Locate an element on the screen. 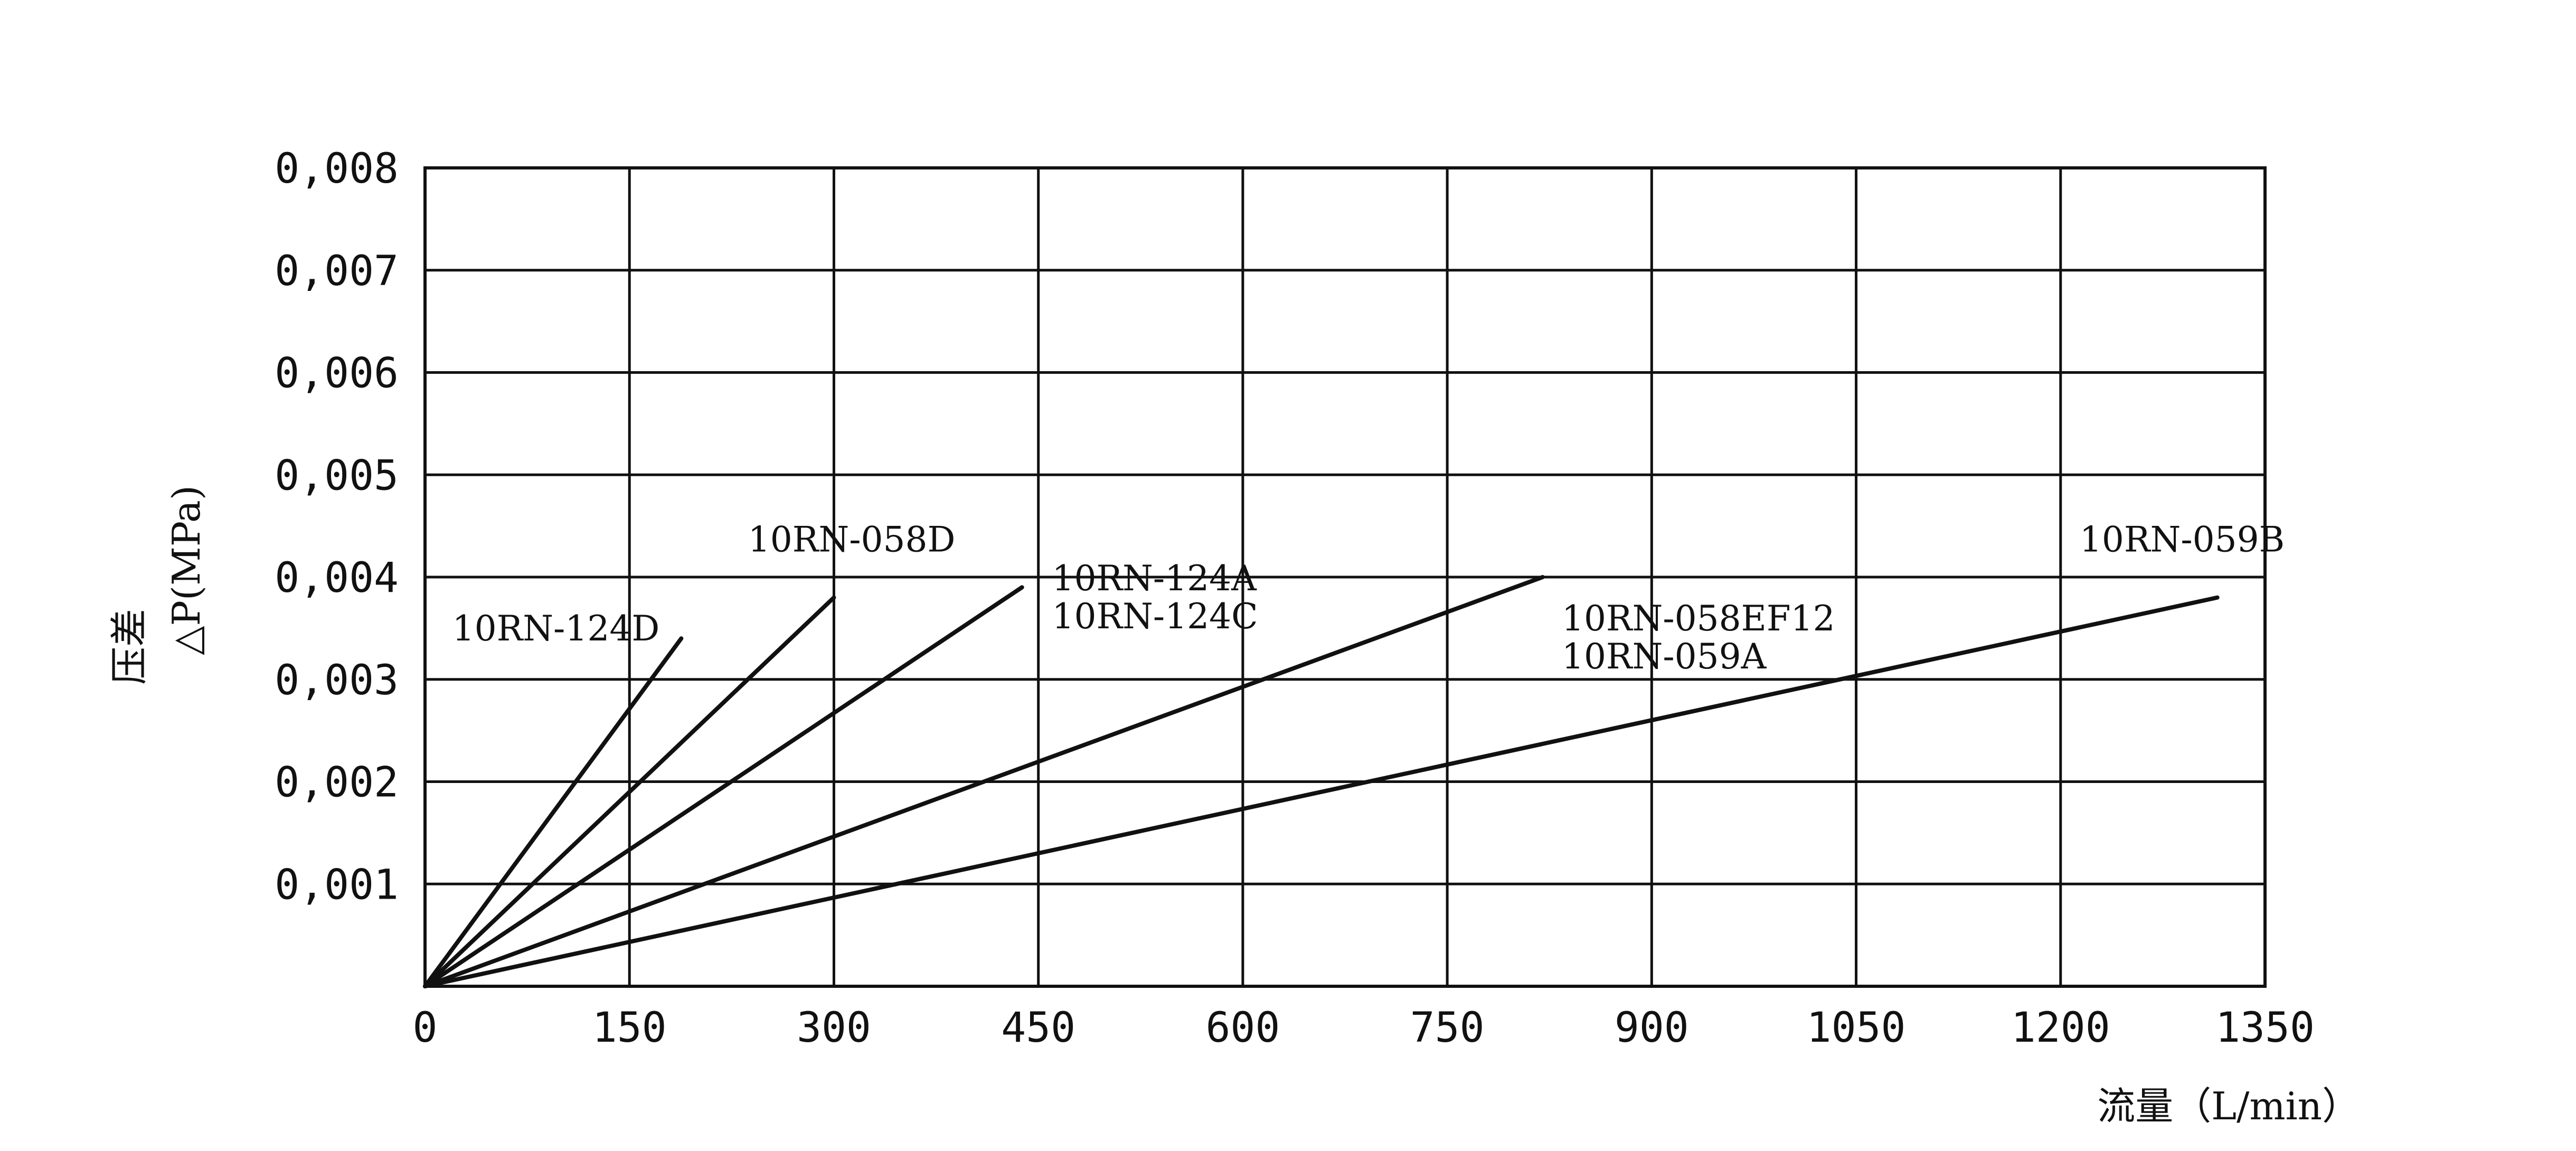 The height and width of the screenshot is (1151, 2576). x-tick-label: 1050 is located at coordinates (1856, 1028).